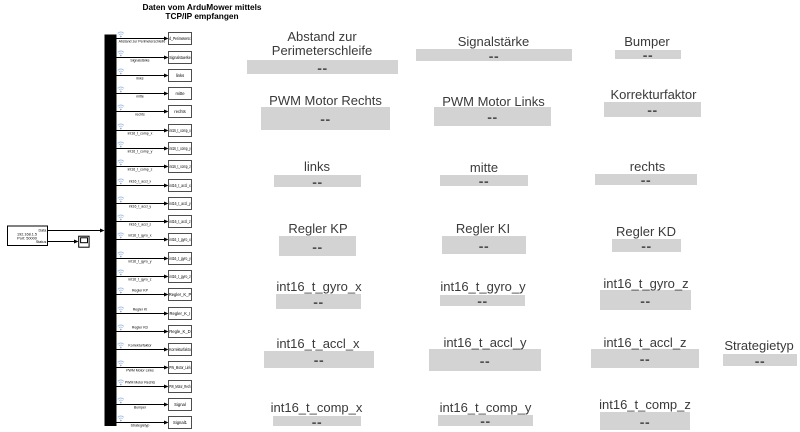 Image resolution: width=800 pixels, height=432 pixels. Describe the element at coordinates (140, 425) in the screenshot. I see `svg-text: Strategietyp` at that location.